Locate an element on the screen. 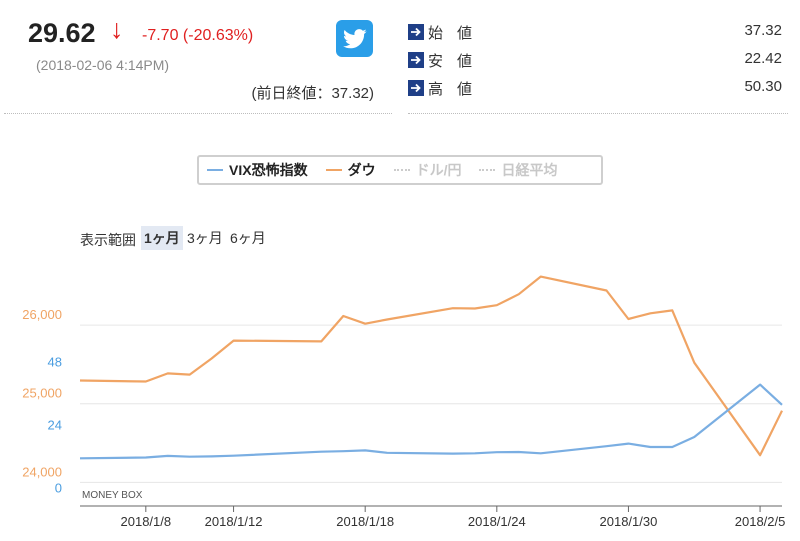  range-label: 表示範囲 is located at coordinates (108, 240).